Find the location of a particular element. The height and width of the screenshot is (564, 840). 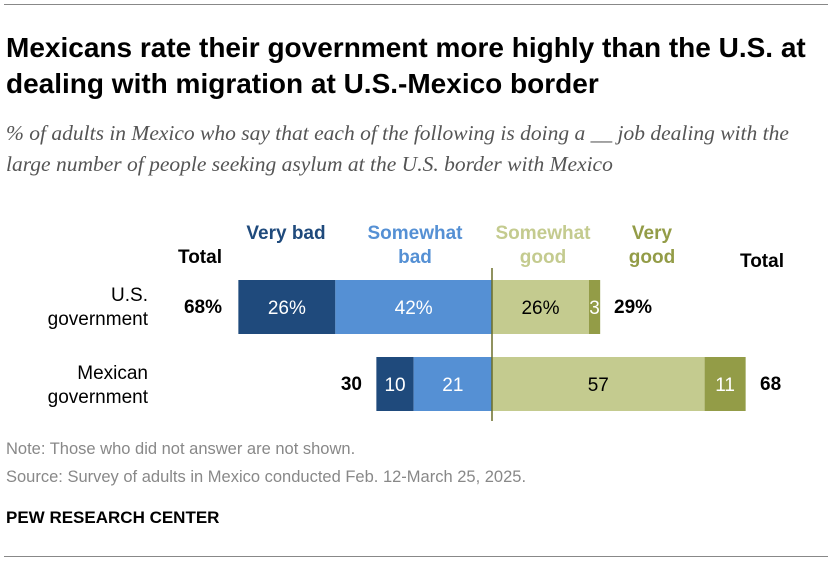

header-total-good: Total is located at coordinates (762, 261).